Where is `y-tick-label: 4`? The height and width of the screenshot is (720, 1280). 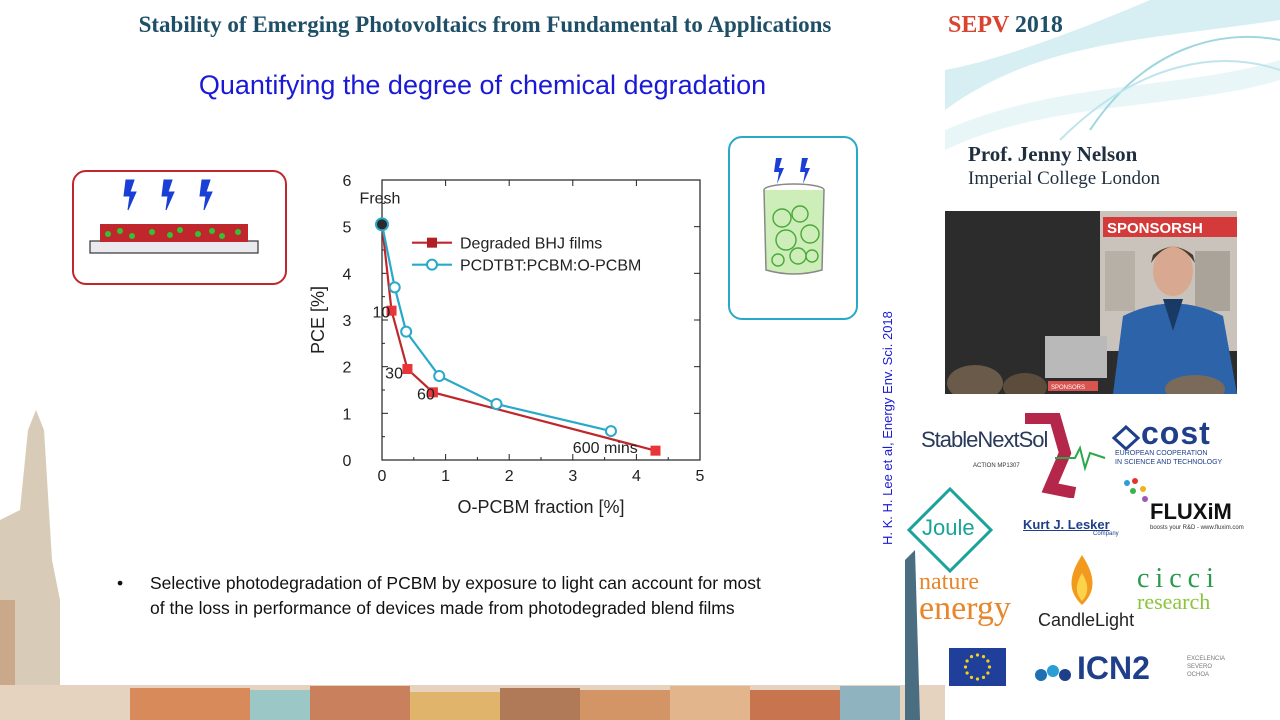
y-tick-label: 4 is located at coordinates (347, 274).